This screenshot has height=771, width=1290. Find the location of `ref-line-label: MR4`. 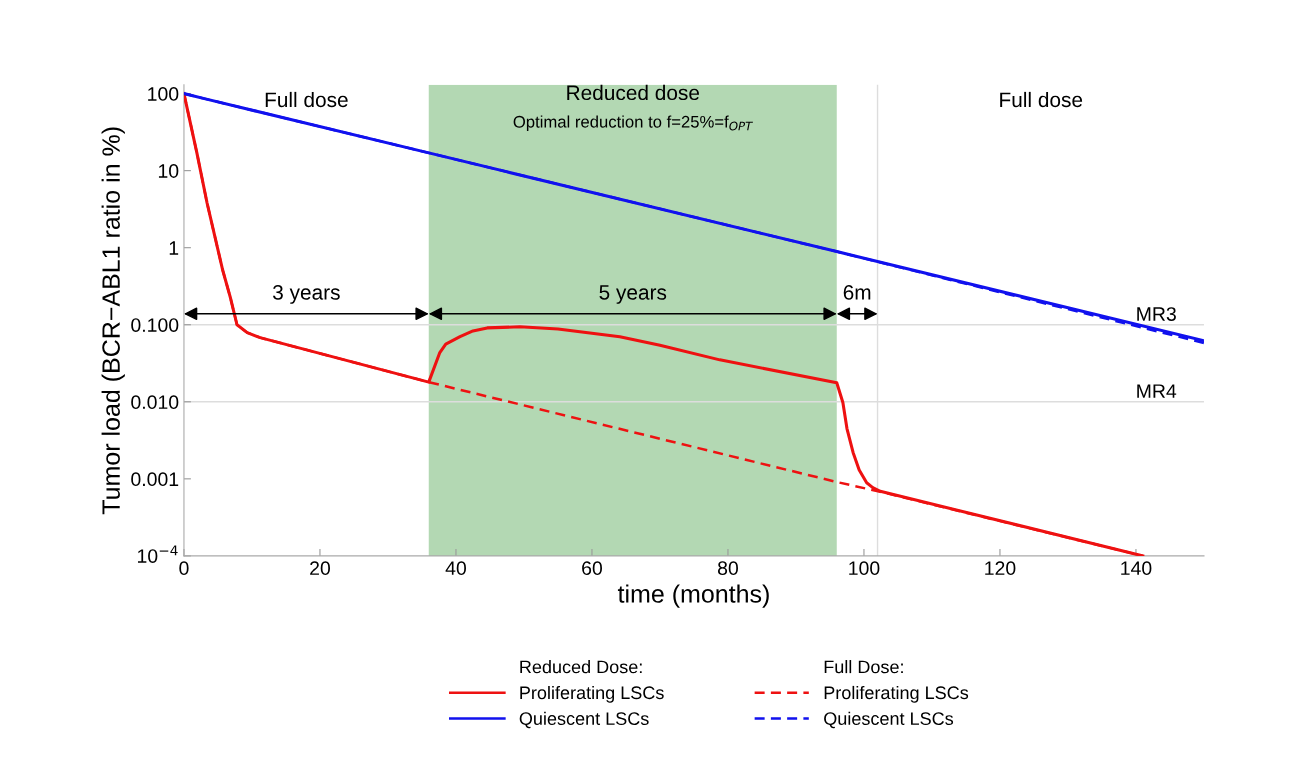

ref-line-label: MR4 is located at coordinates (1157, 391).